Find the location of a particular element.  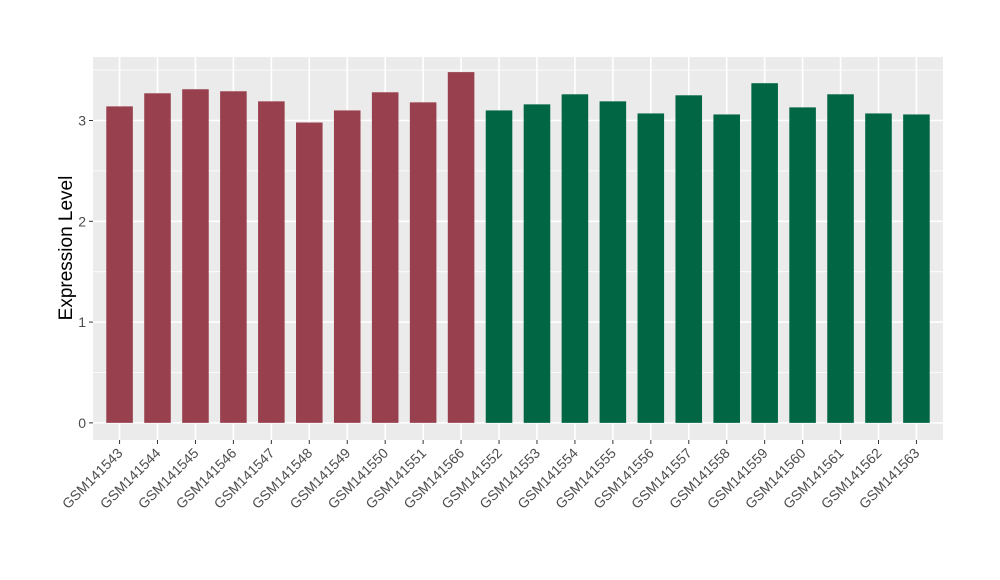

bar-GSM141544 is located at coordinates (157, 258).